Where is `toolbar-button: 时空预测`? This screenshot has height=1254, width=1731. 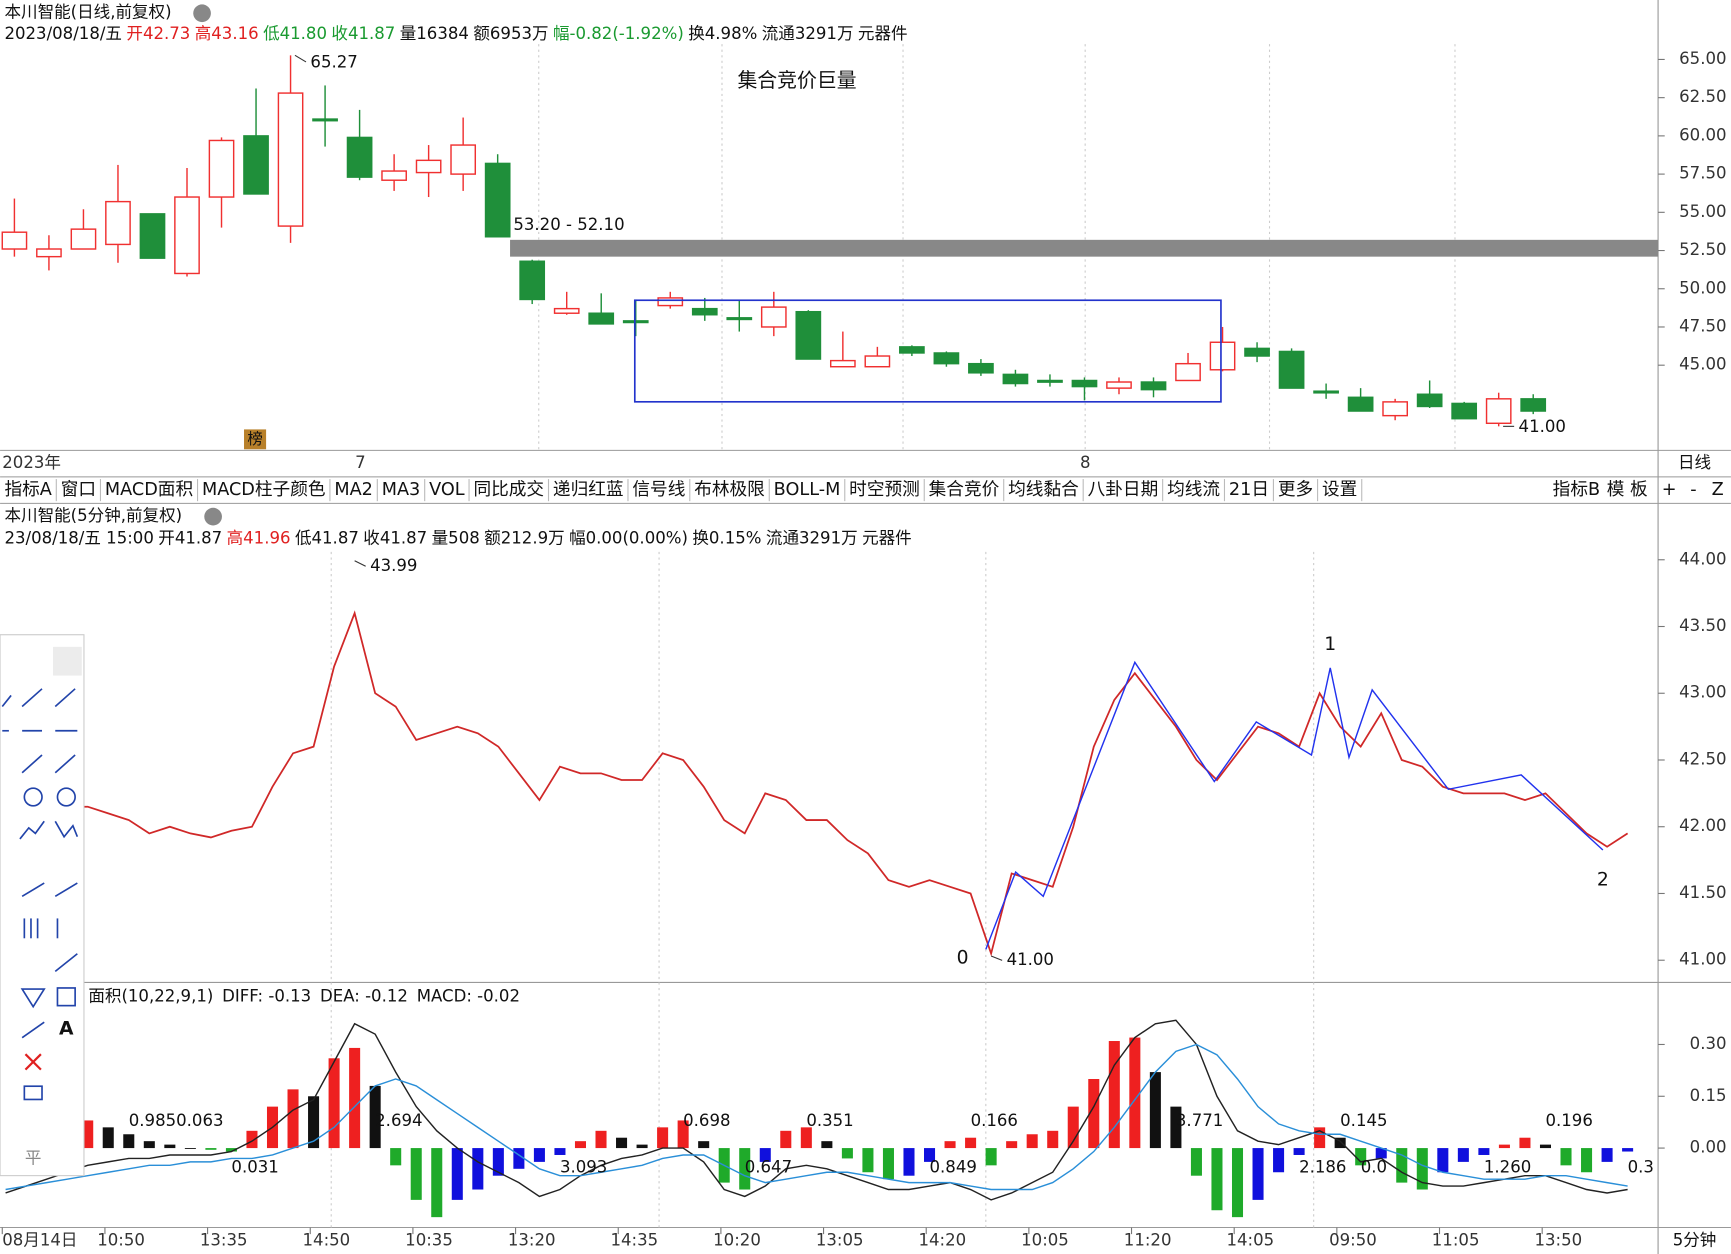 toolbar-button: 时空预测 is located at coordinates (884, 489).